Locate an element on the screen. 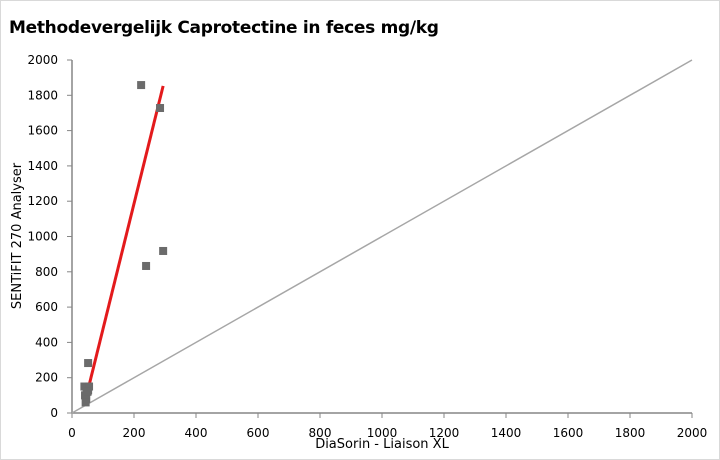 Image resolution: width=720 pixels, height=460 pixels. y-tick-label: 1600 is located at coordinates (42, 131).